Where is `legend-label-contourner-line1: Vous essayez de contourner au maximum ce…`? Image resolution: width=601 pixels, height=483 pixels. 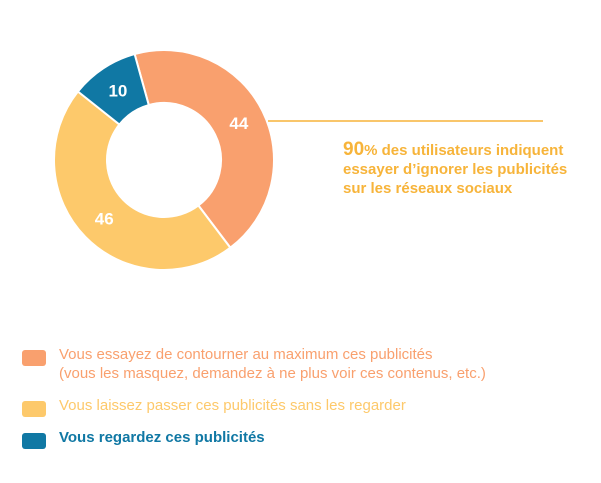
legend-label-contourner-line1: Vous essayez de contourner au maximum ce… is located at coordinates (246, 354).